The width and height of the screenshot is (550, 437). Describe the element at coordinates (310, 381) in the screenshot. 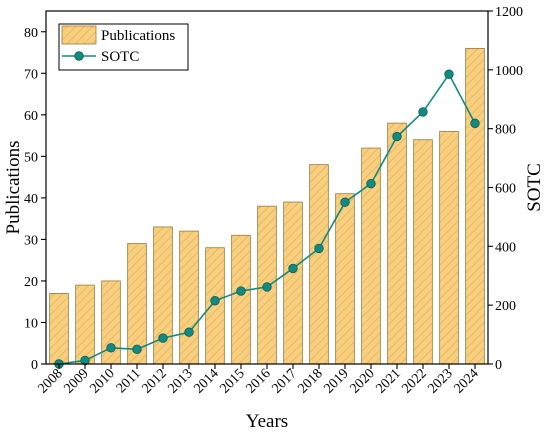

I see `x-tick-label: 2018` at that location.